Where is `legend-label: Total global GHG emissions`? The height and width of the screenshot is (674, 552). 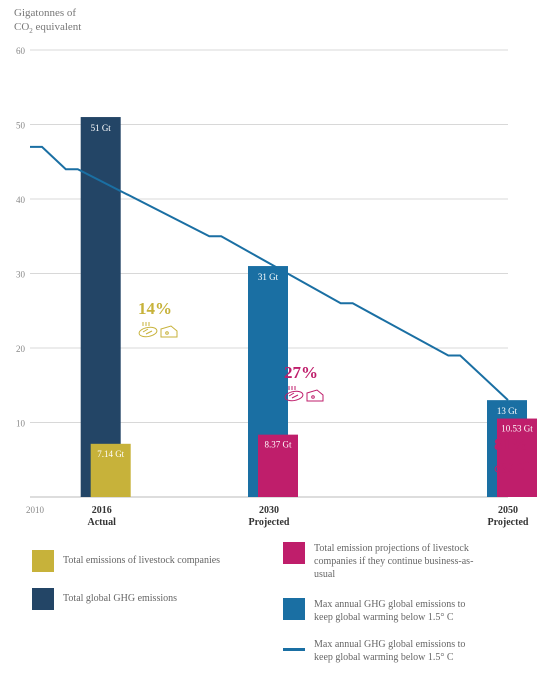
legend-label: Total global GHG emissions is located at coordinates (120, 598).